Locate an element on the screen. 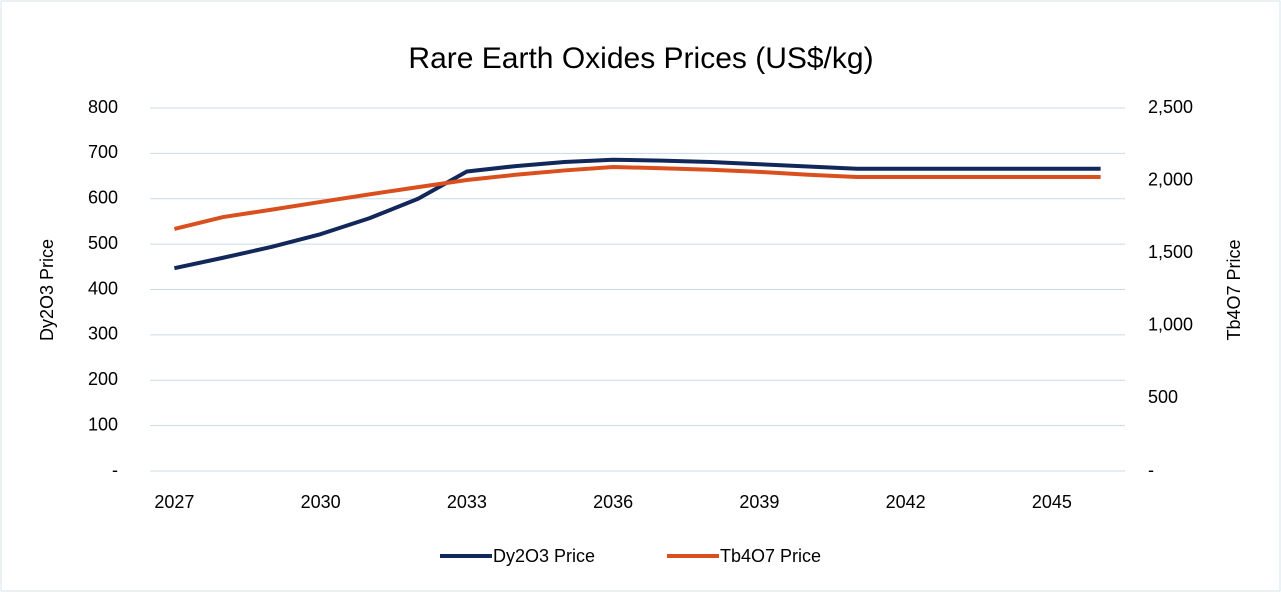  x-tick-label: 2030 is located at coordinates (321, 502).